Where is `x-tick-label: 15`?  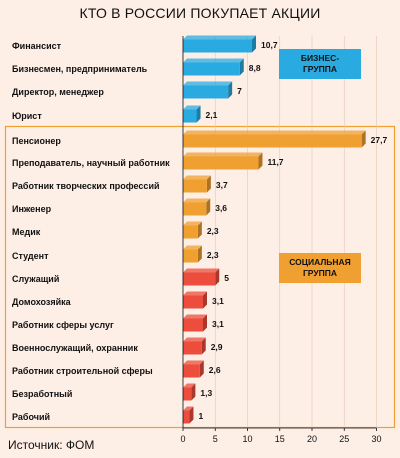
x-tick-label: 15 is located at coordinates (280, 439).